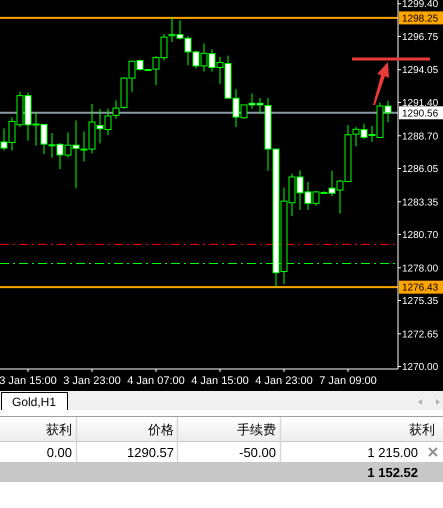  What do you see at coordinates (420, 368) in the screenshot?
I see `y-tick-label: 1270.00` at bounding box center [420, 368].